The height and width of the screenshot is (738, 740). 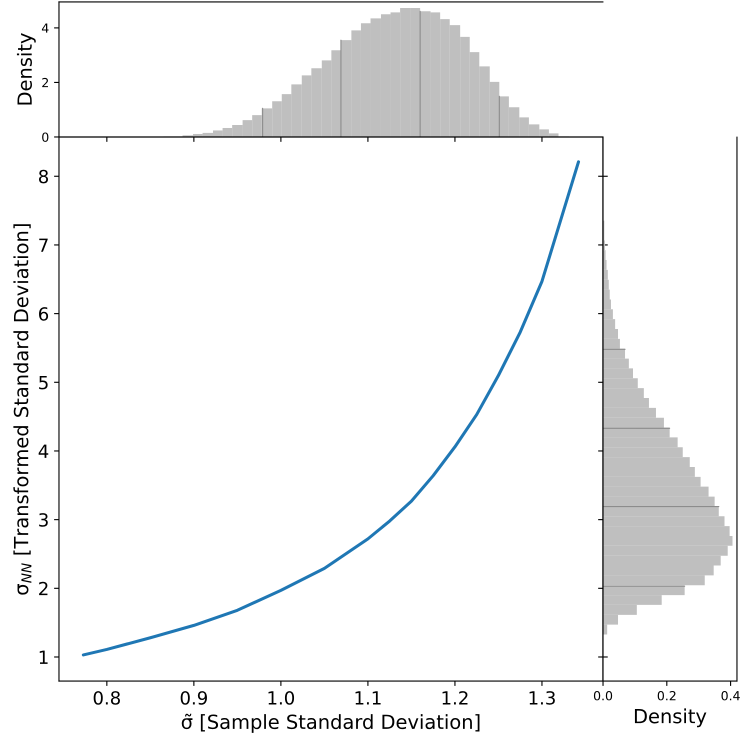 What do you see at coordinates (45, 137) in the screenshot?
I see `y-tick-label: 0` at bounding box center [45, 137].